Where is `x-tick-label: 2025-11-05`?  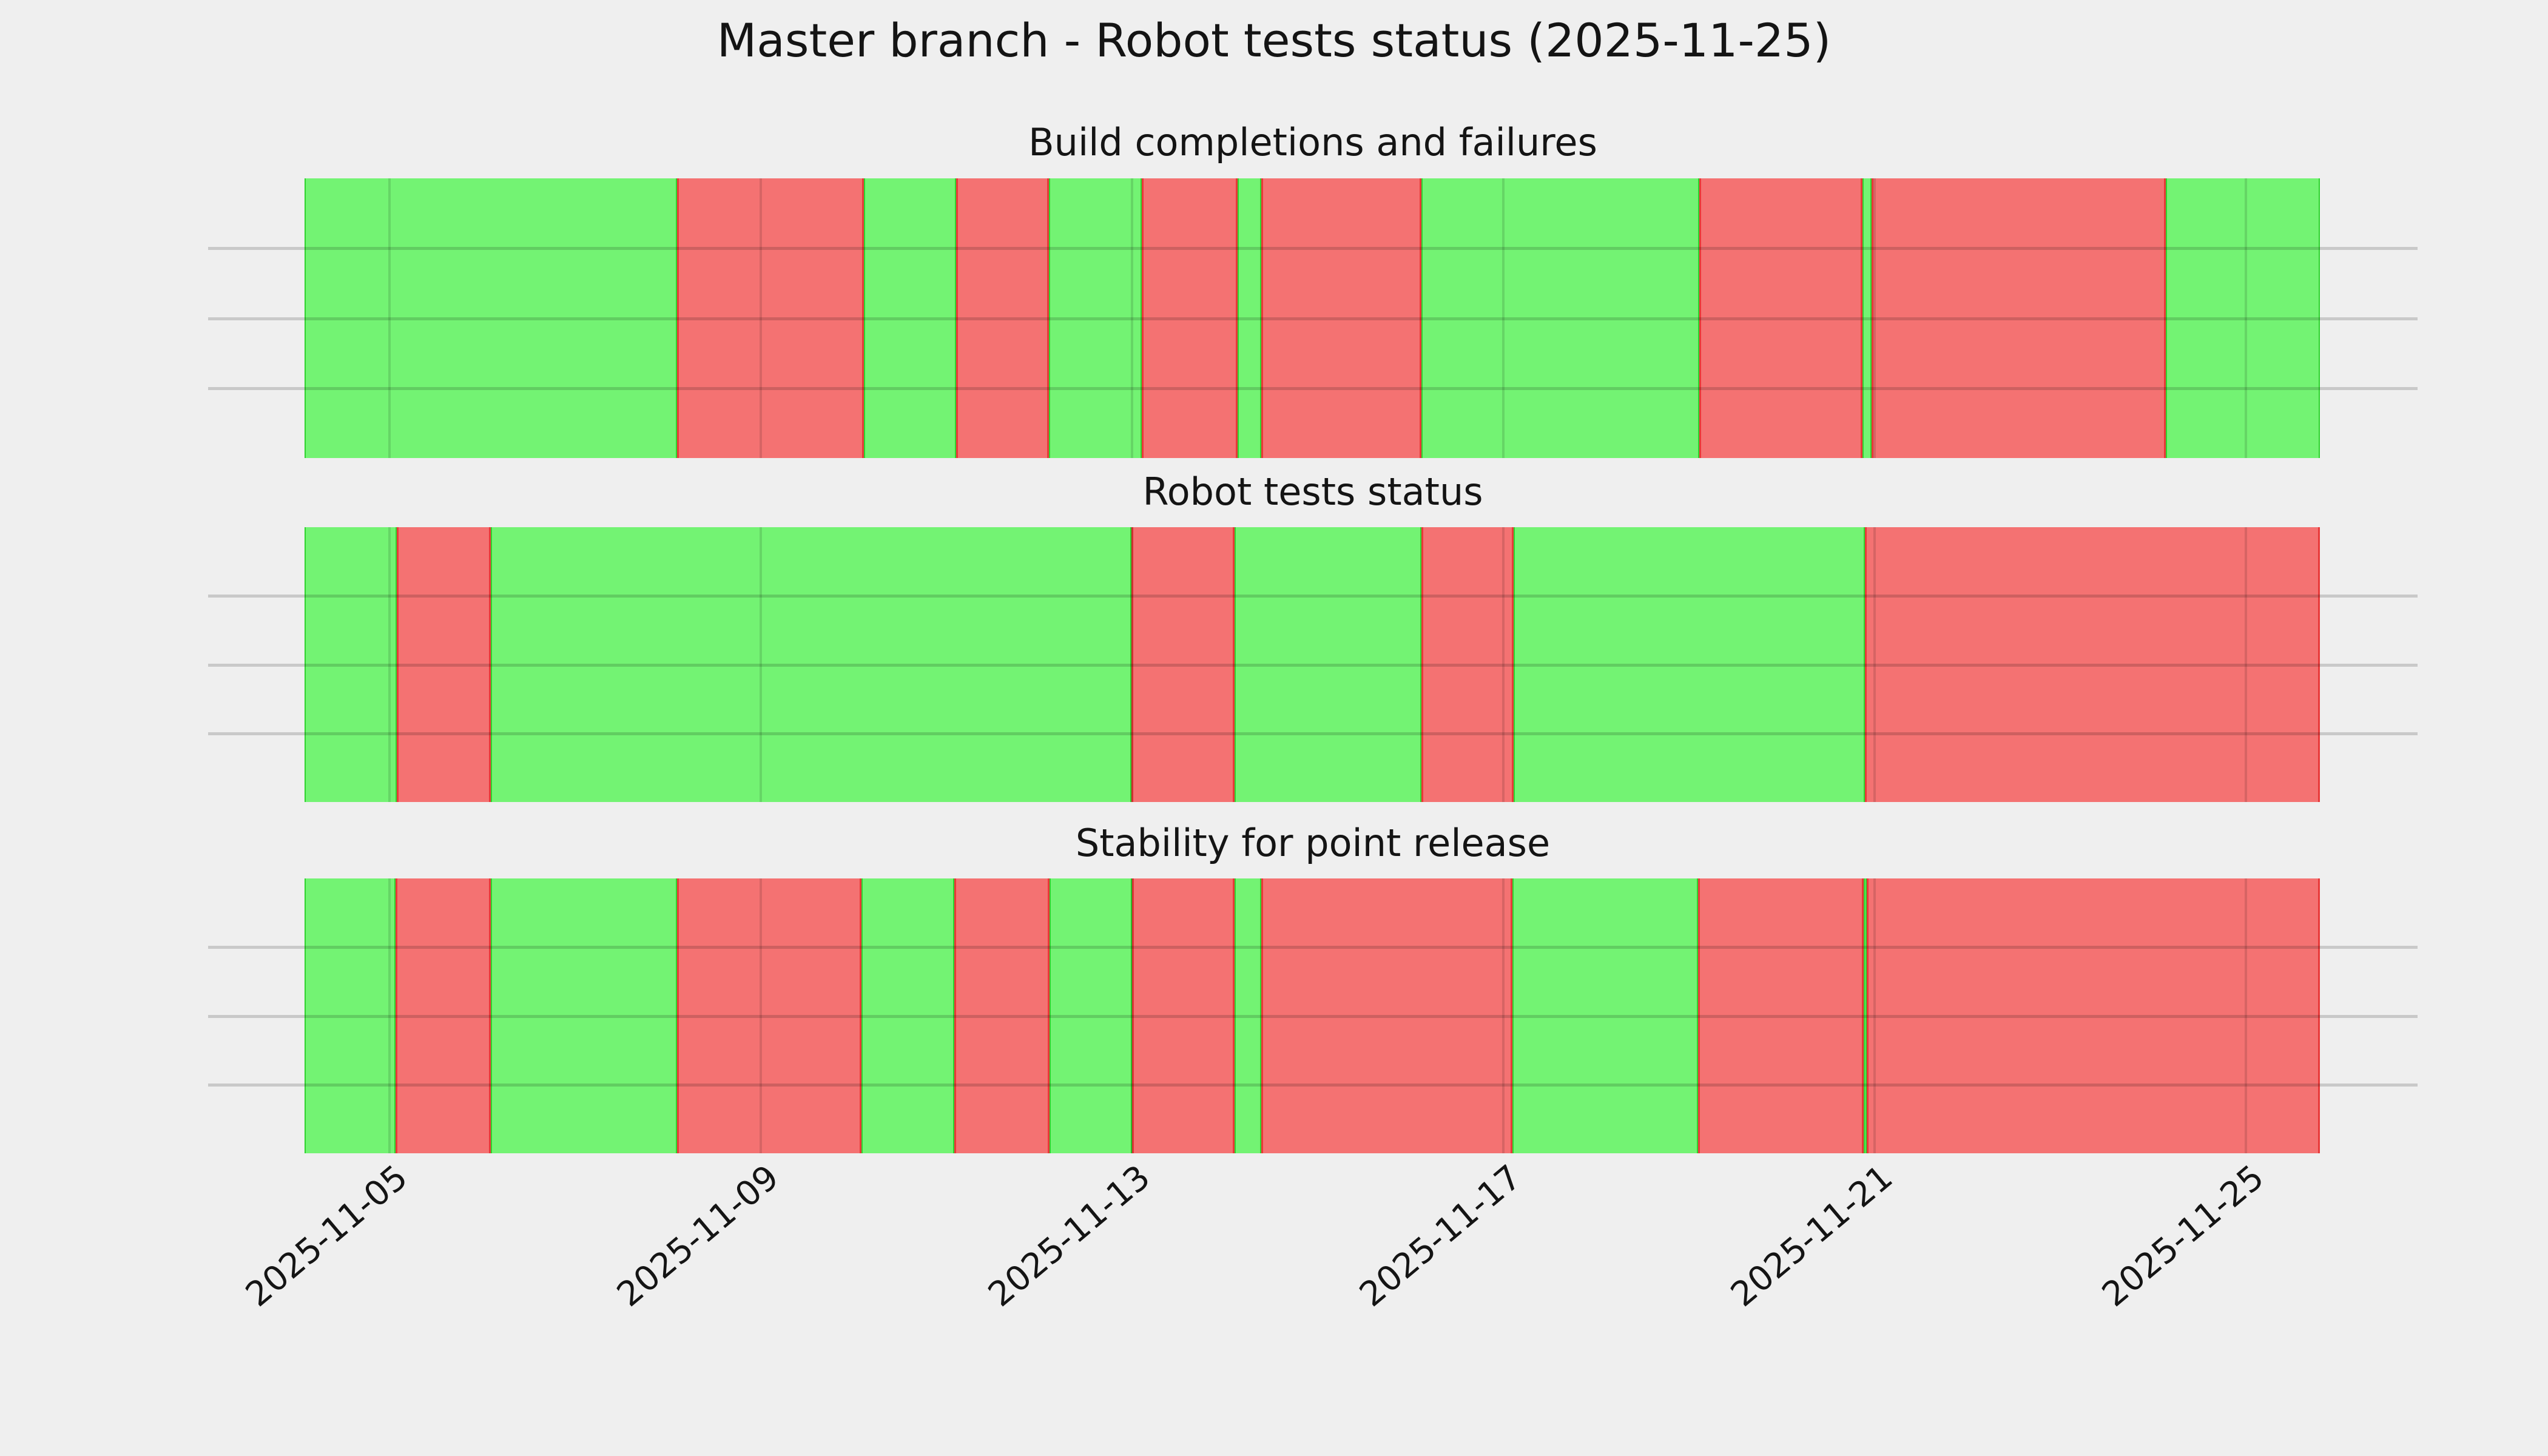
x-tick-label: 2025-11-05 is located at coordinates (326, 1236).